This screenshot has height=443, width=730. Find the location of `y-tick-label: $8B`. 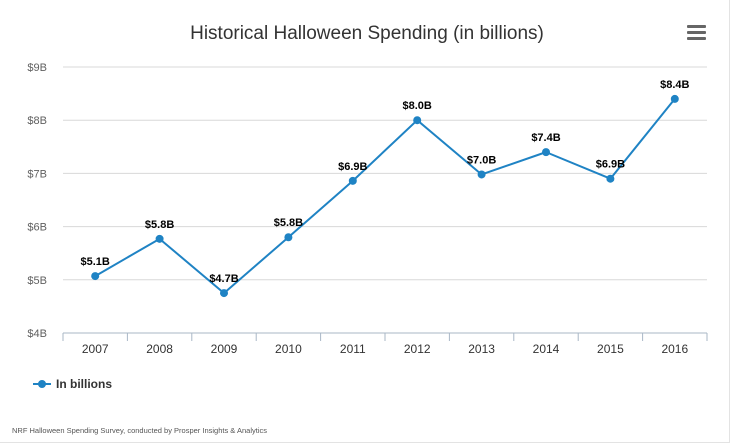

y-tick-label: $8B is located at coordinates (37, 121).